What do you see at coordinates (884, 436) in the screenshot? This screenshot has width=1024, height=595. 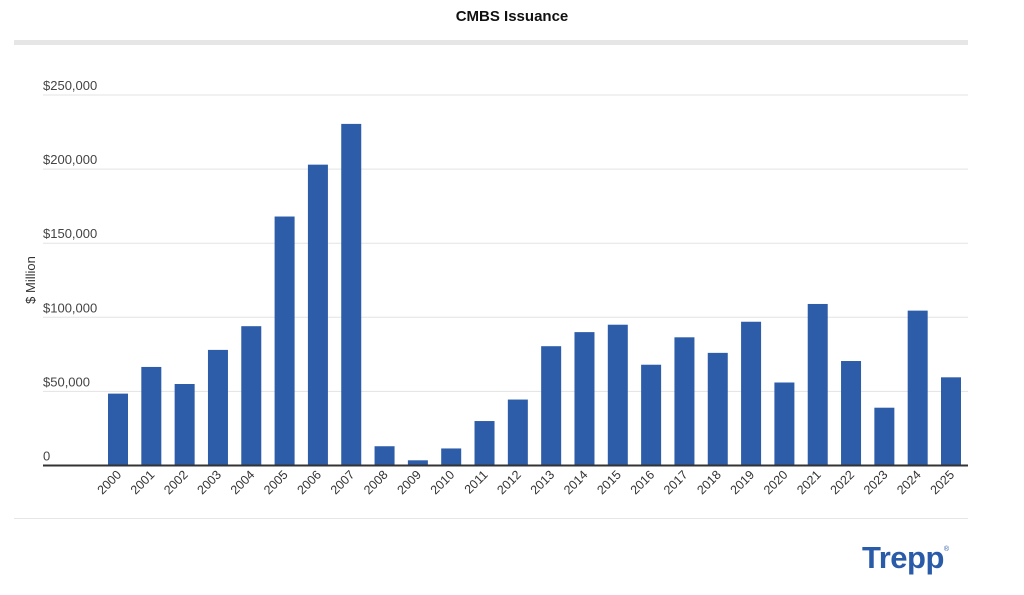 I see `bar-2023` at bounding box center [884, 436].